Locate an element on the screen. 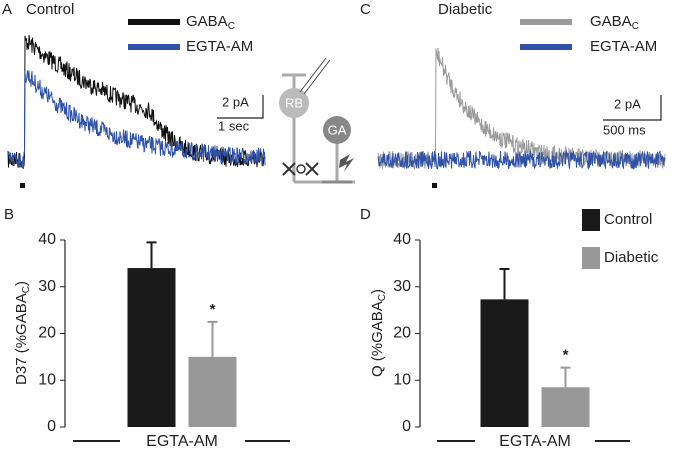 The image size is (673, 452). schematic-label: GA is located at coordinates (337, 129).